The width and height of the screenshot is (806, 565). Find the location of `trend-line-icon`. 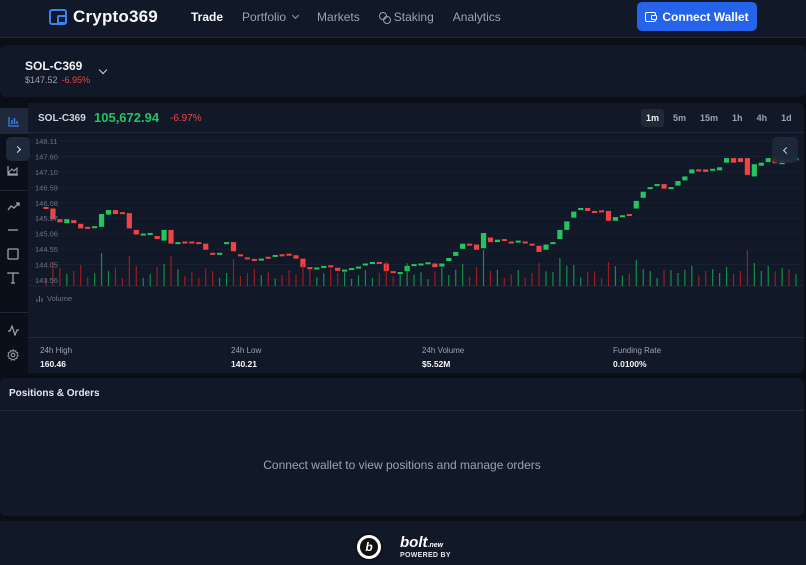

trend-line-icon is located at coordinates (13, 205).